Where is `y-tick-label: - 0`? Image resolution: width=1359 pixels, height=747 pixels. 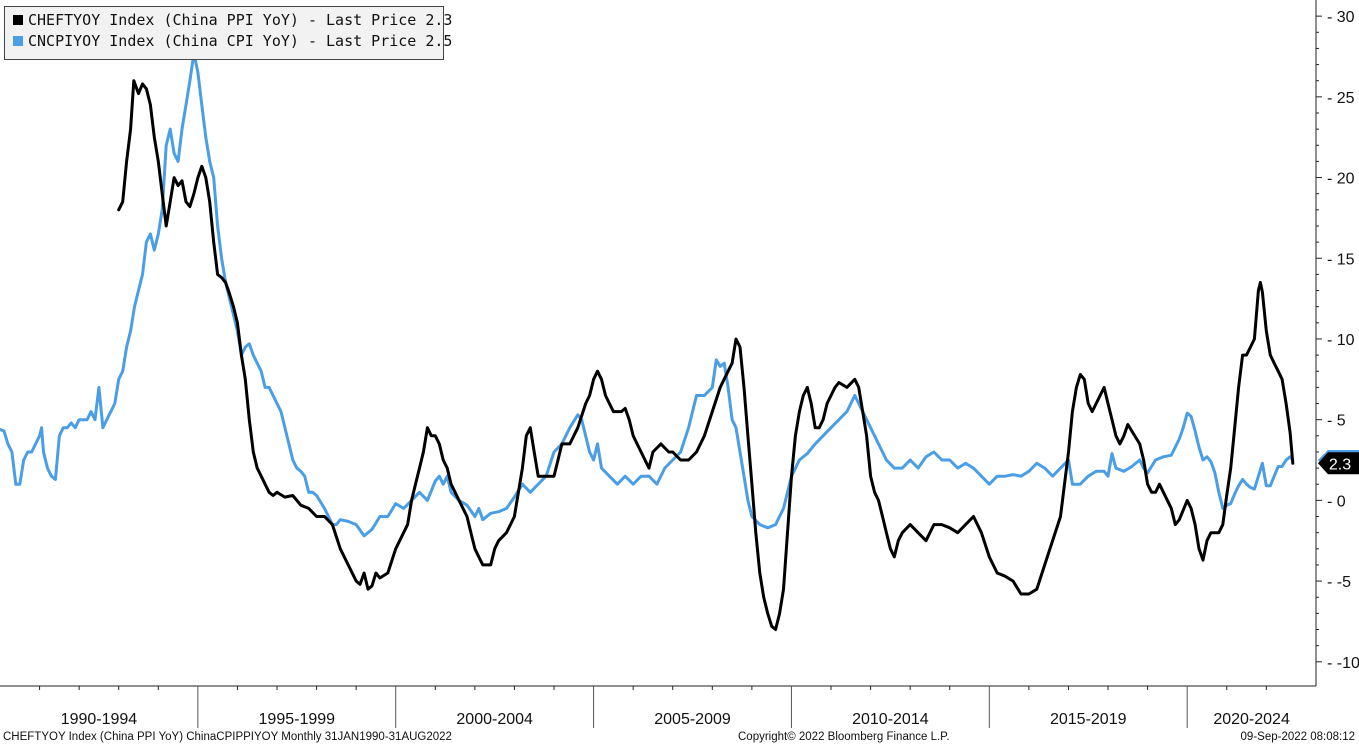
y-tick-label: - 0 is located at coordinates (1336, 501).